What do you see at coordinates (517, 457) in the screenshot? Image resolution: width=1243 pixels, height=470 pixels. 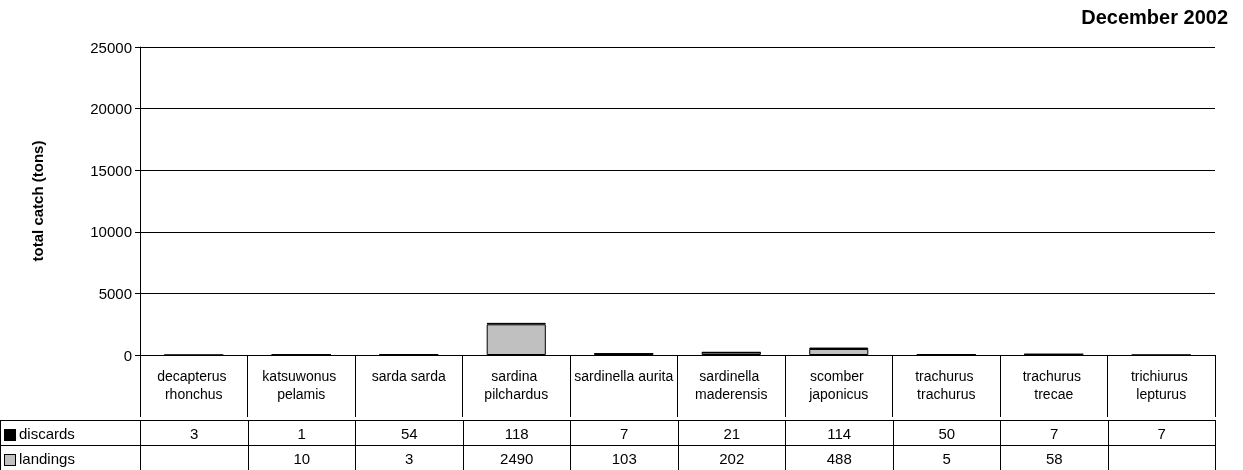 I see `data-label: 2490` at bounding box center [517, 457].